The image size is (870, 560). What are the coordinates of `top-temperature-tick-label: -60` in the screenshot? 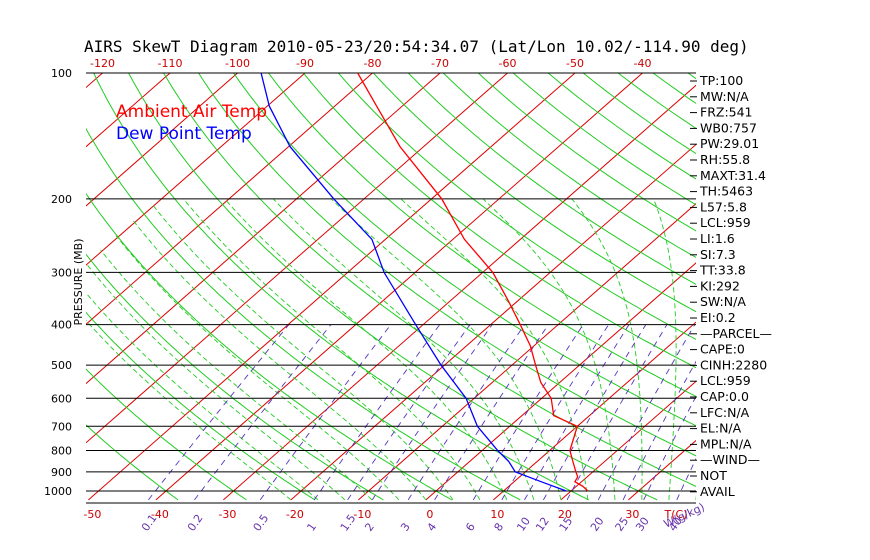 It's located at (508, 63).